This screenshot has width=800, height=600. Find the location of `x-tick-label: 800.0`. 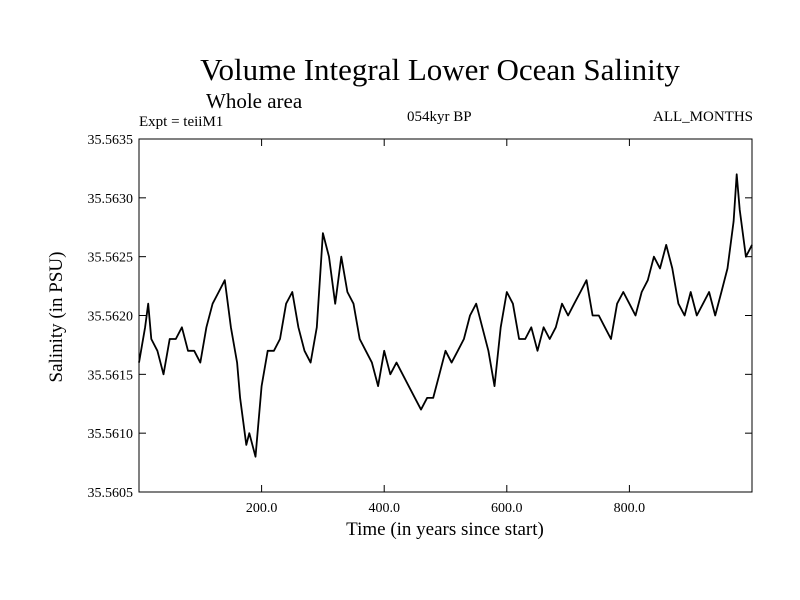

x-tick-label: 800.0 is located at coordinates (630, 508).